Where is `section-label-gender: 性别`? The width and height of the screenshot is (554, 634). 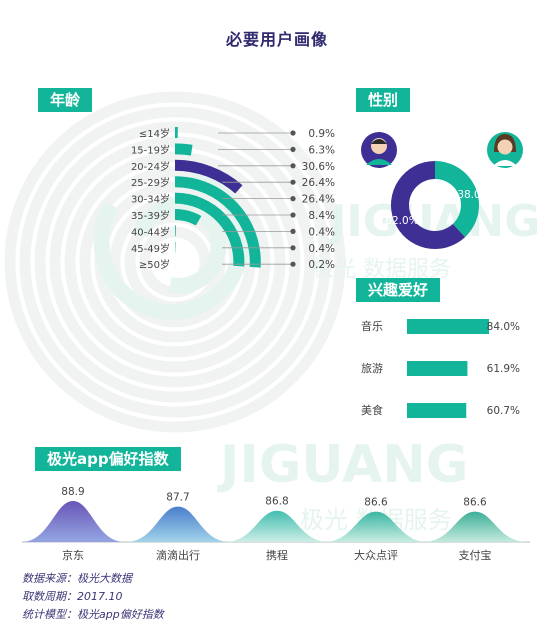 section-label-gender: 性别 is located at coordinates (383, 100).